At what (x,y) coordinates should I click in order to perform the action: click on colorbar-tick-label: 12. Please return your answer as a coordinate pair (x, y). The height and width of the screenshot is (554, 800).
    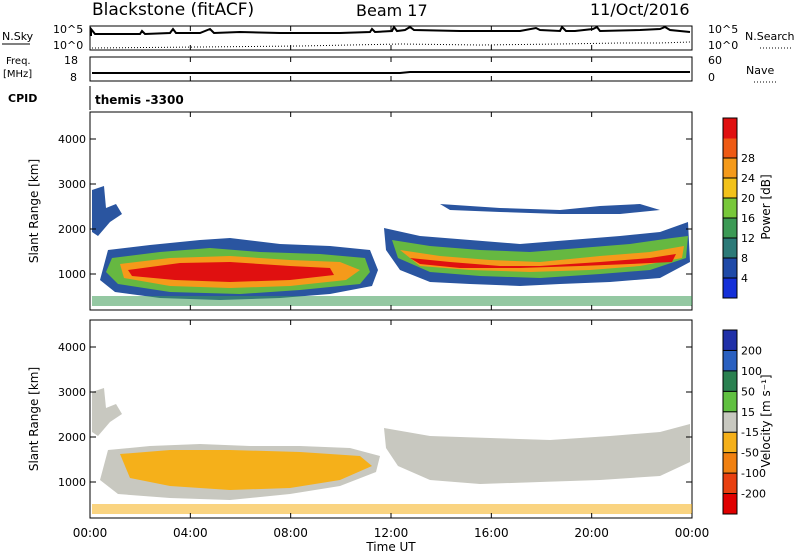
    Looking at the image, I should click on (748, 238).